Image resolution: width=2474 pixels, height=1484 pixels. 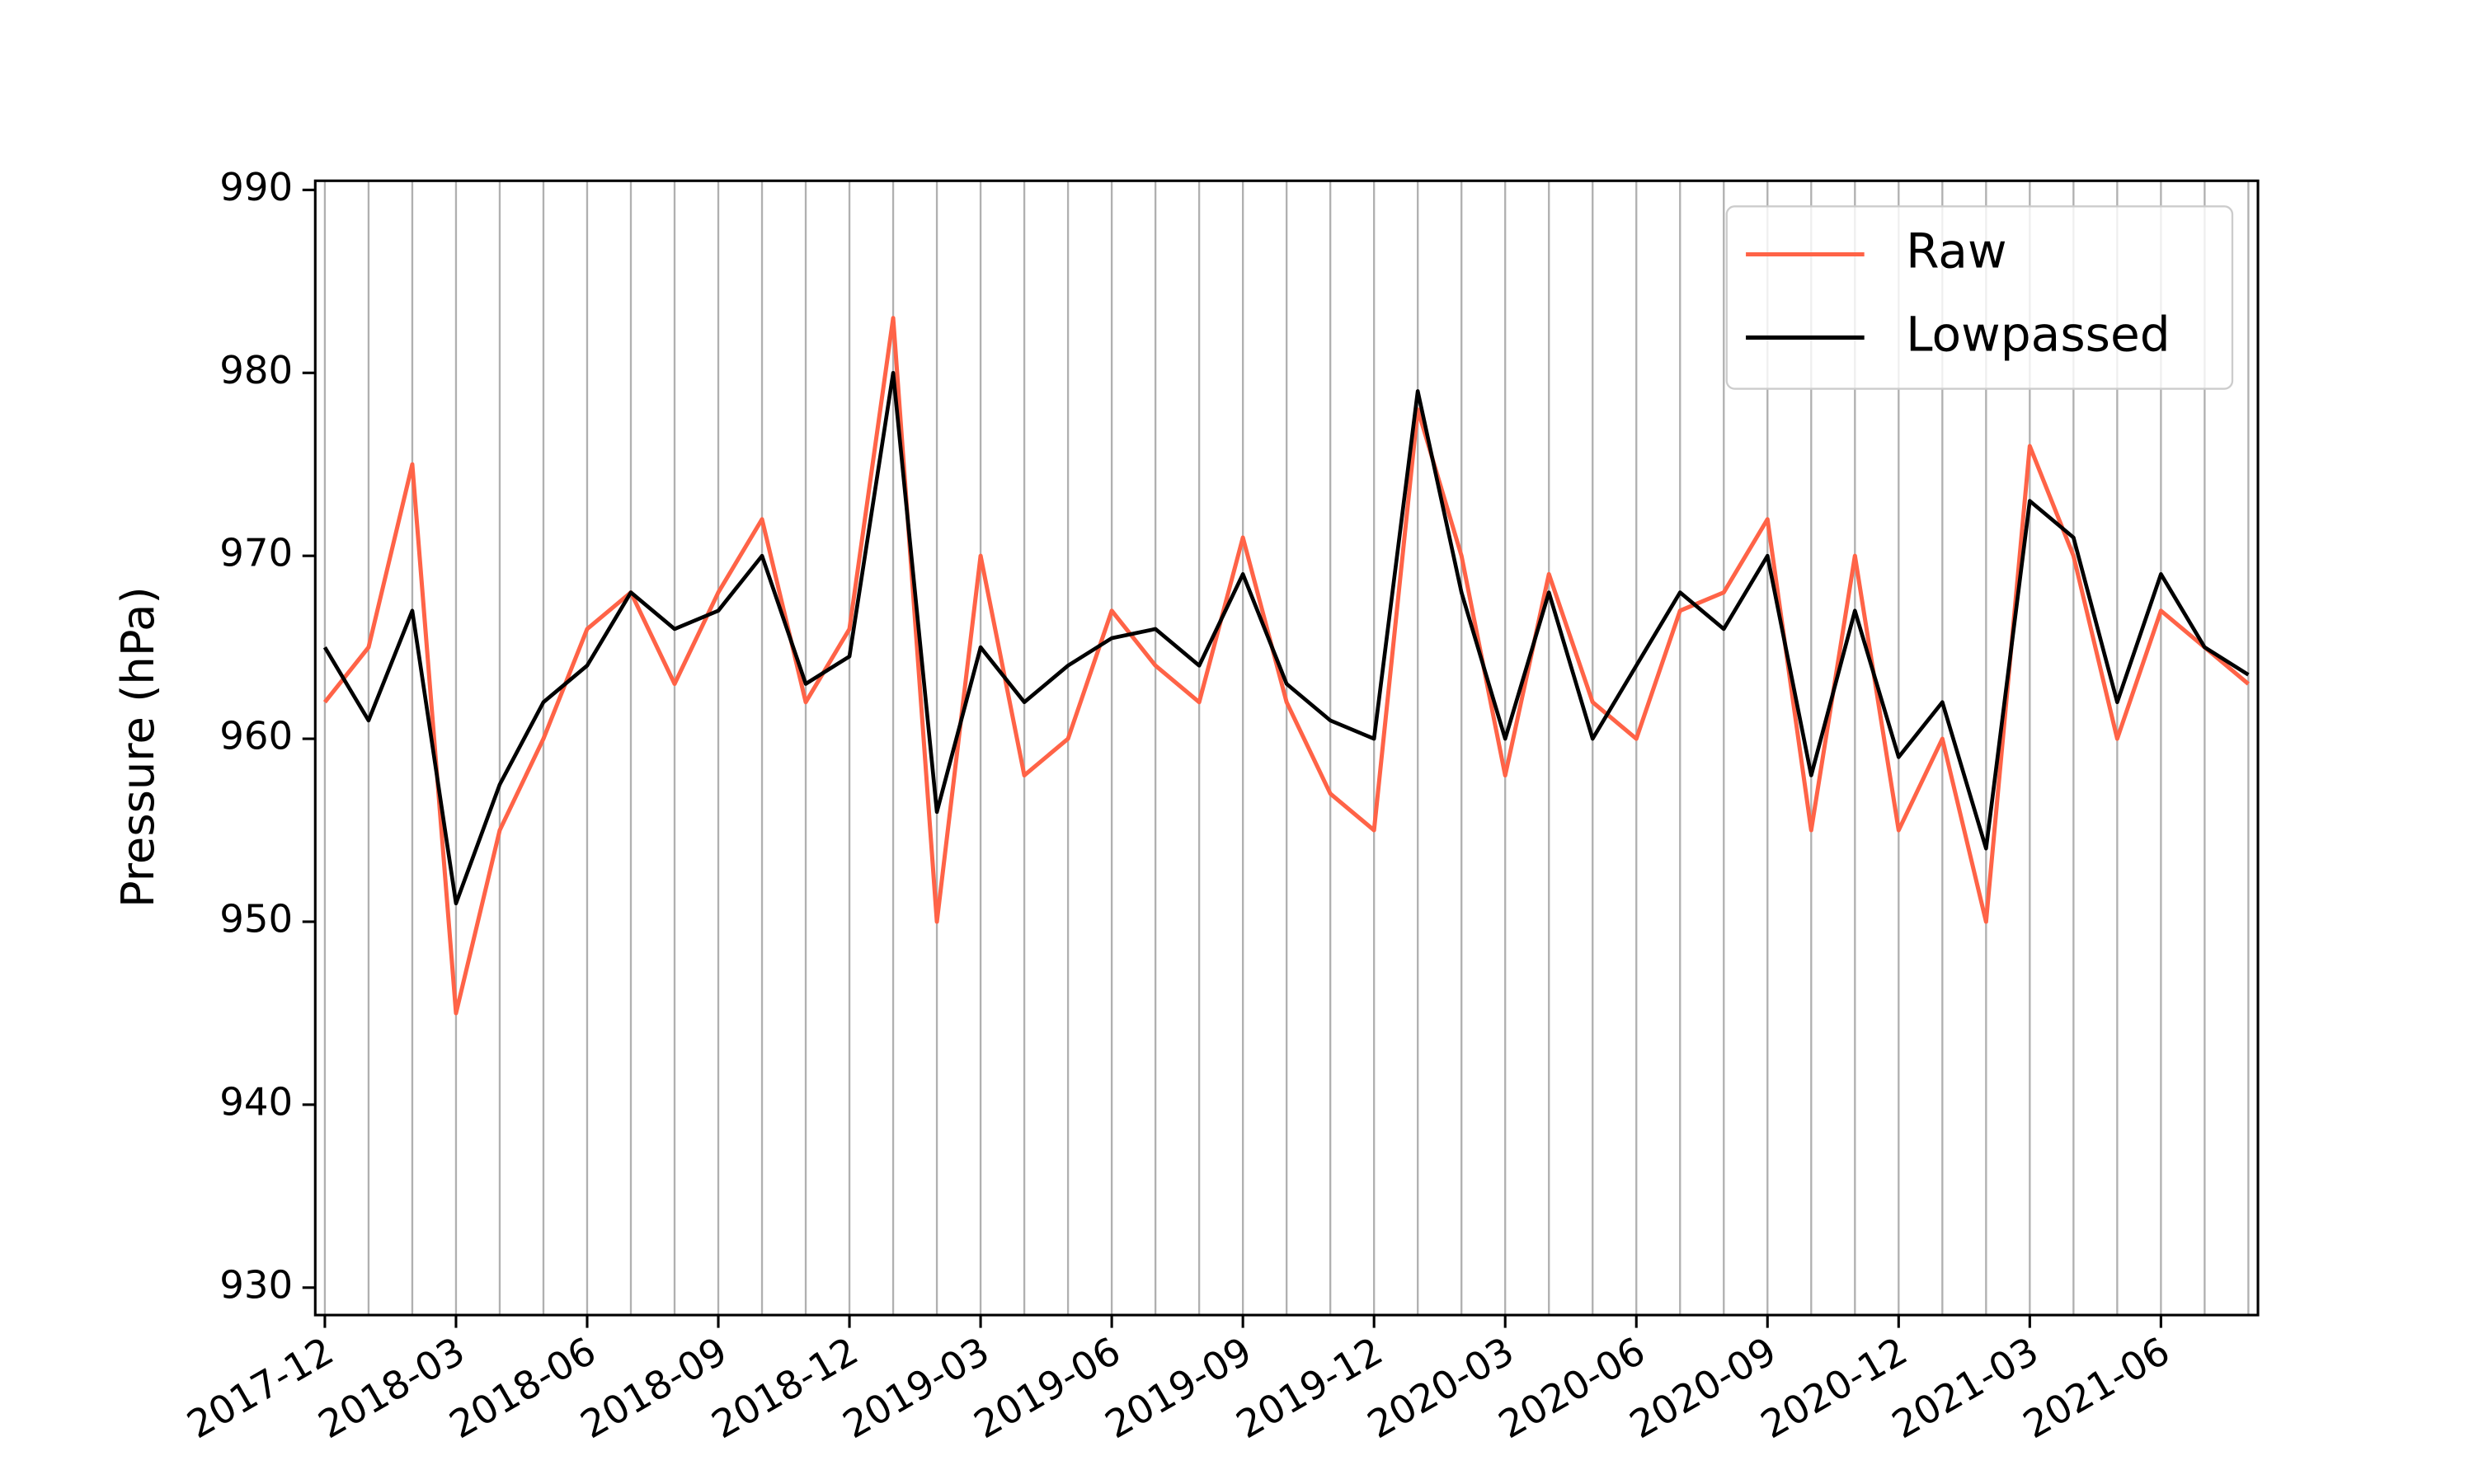 I want to click on x-tick-label: 2019-03, so click(x=915, y=1387).